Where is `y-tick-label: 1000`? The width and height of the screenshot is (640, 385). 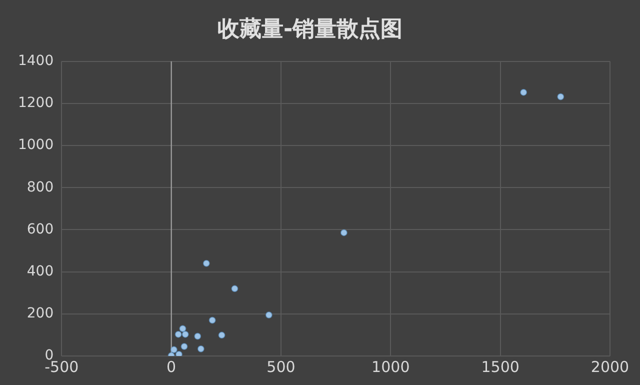 y-tick-label: 1000 is located at coordinates (36, 145).